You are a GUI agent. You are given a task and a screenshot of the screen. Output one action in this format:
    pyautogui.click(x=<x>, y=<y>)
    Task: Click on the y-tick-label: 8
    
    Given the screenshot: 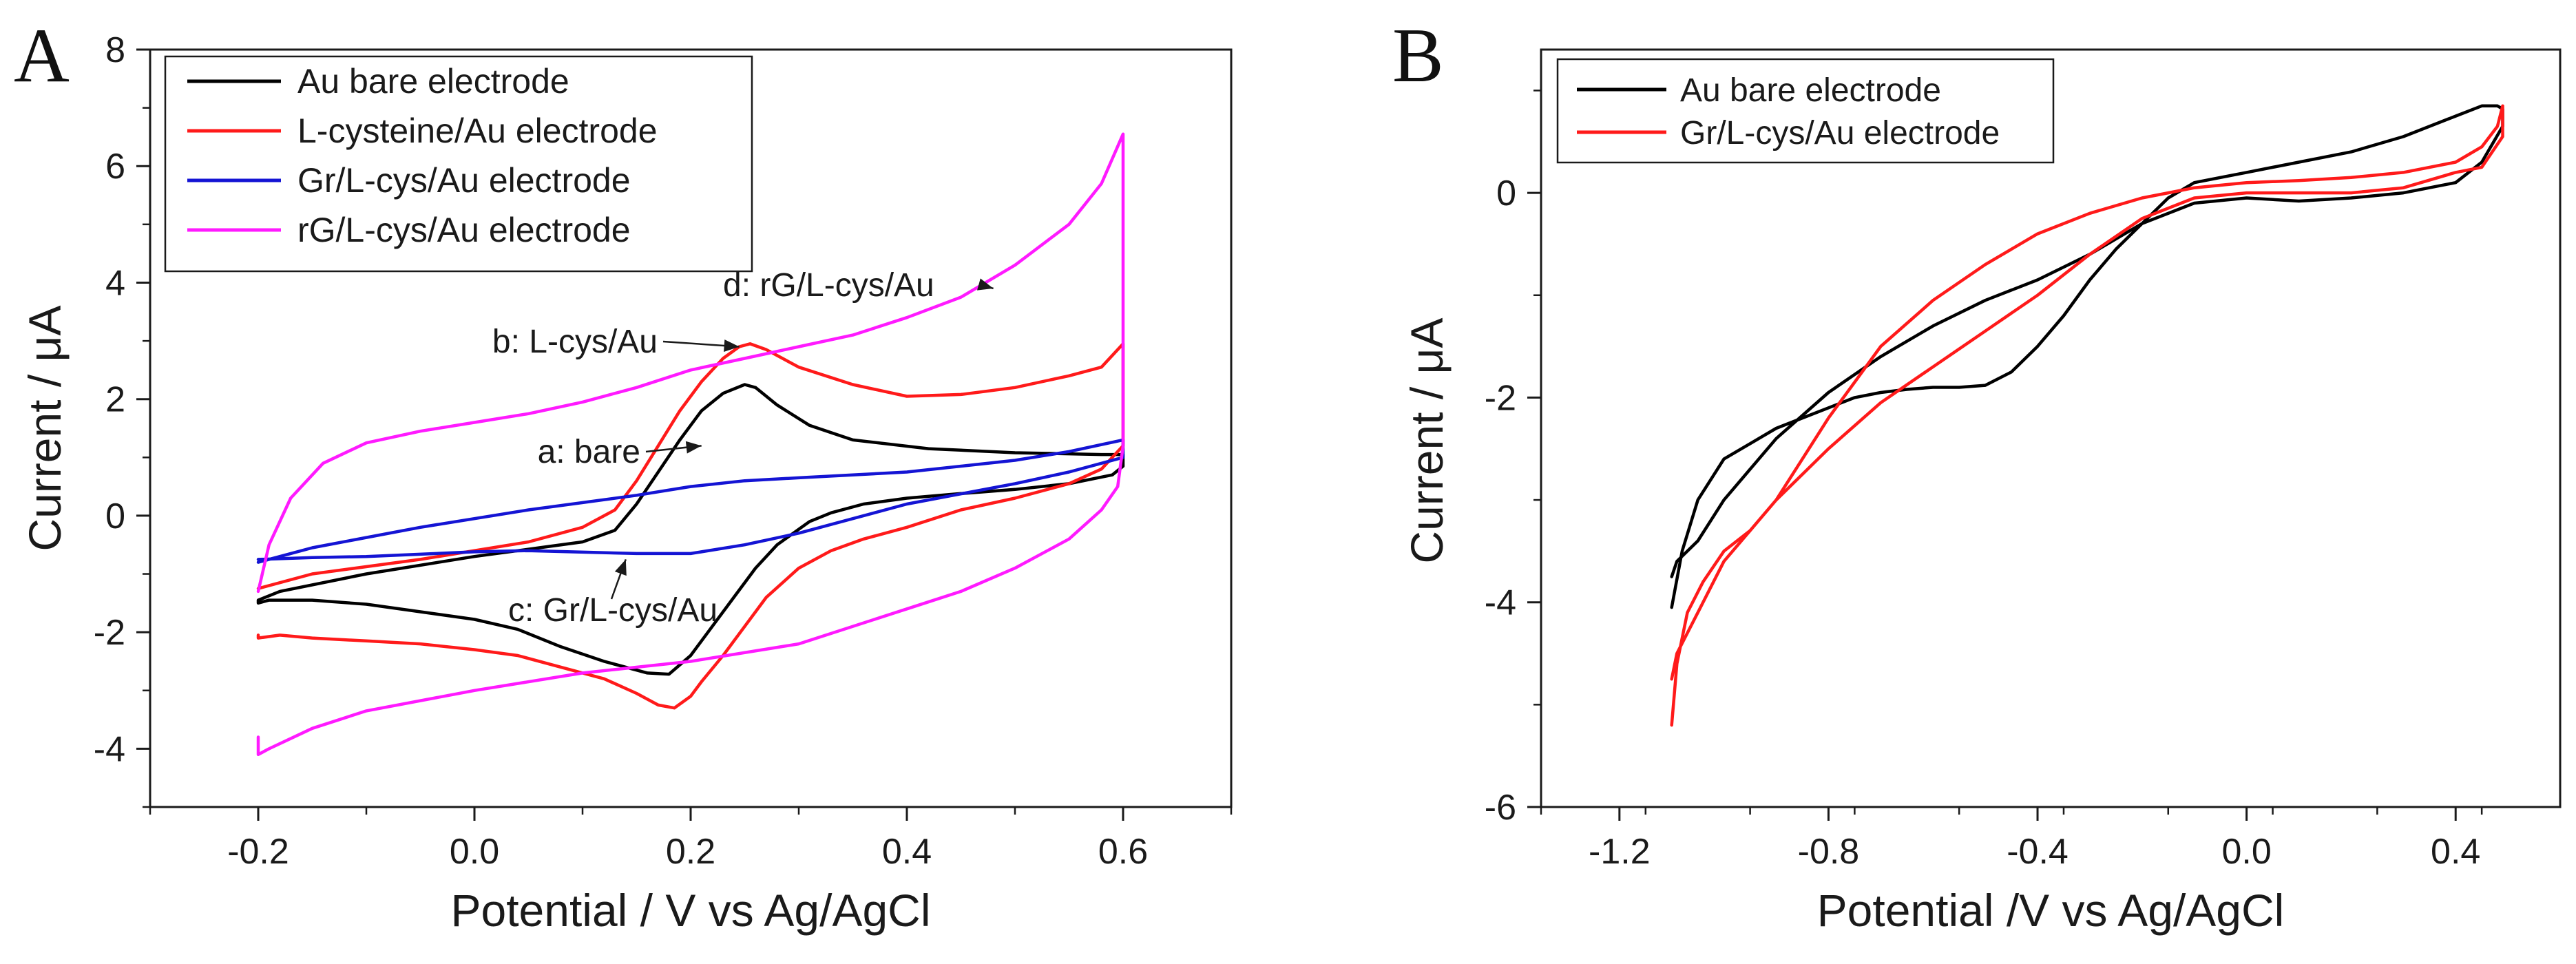 What is the action you would take?
    pyautogui.click(x=115, y=50)
    